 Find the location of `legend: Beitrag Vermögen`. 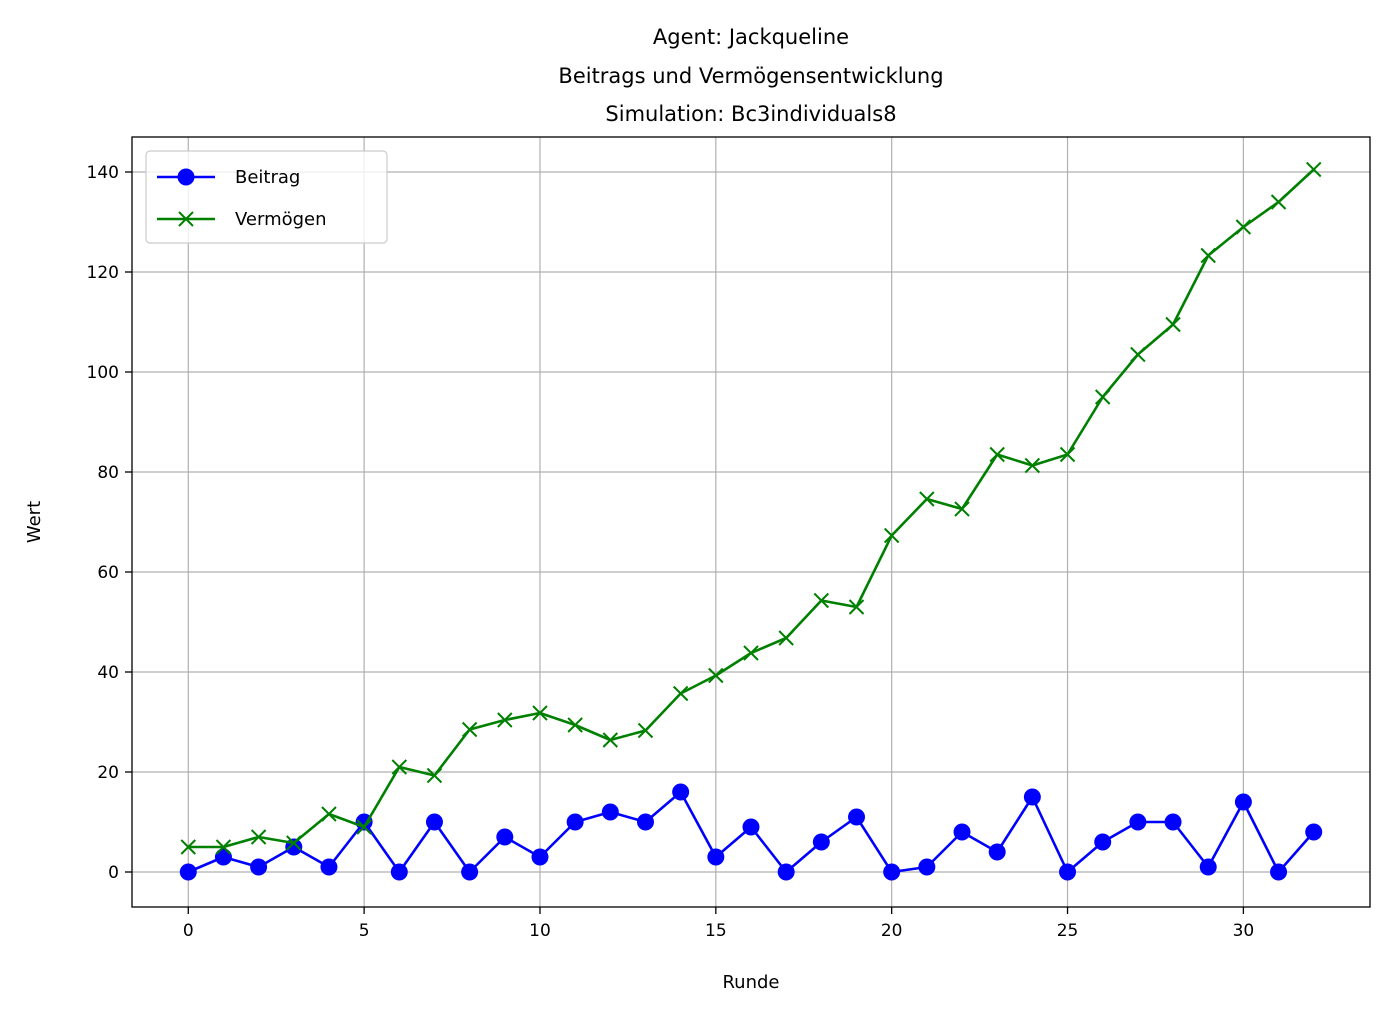

legend: Beitrag Vermögen is located at coordinates (266, 197).